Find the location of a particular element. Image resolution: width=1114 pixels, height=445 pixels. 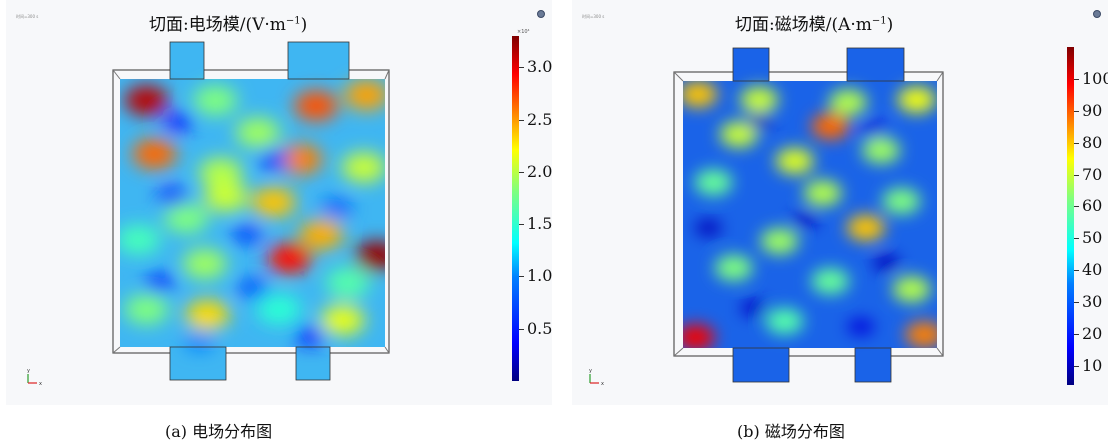

colorbar-tick-label: 100 is located at coordinates (1095, 78).